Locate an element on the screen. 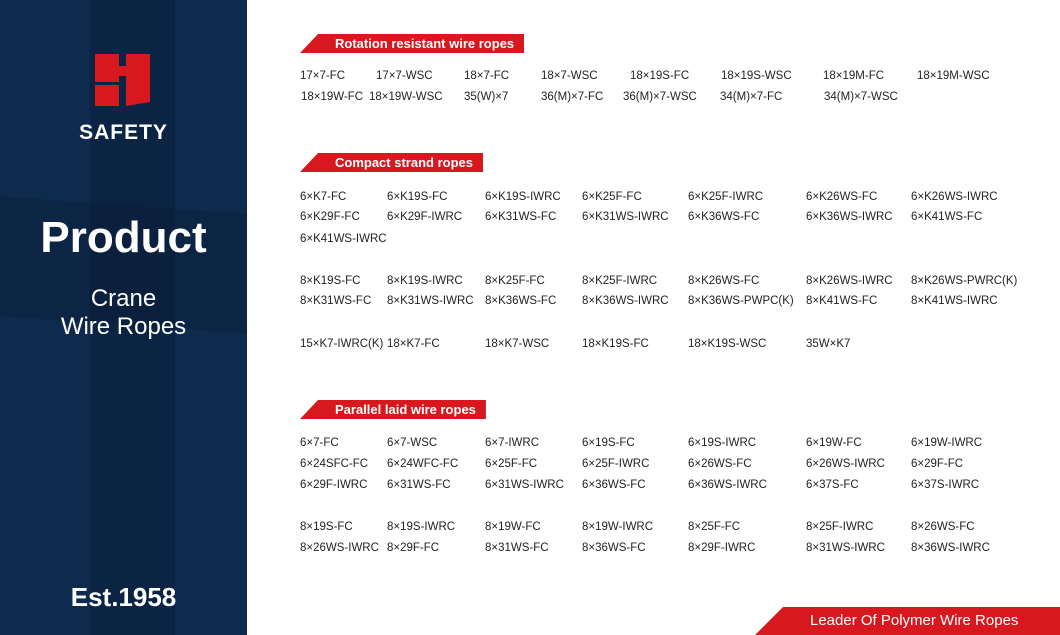  rope-spec-item: 18×K19S-WSC is located at coordinates (727, 344).